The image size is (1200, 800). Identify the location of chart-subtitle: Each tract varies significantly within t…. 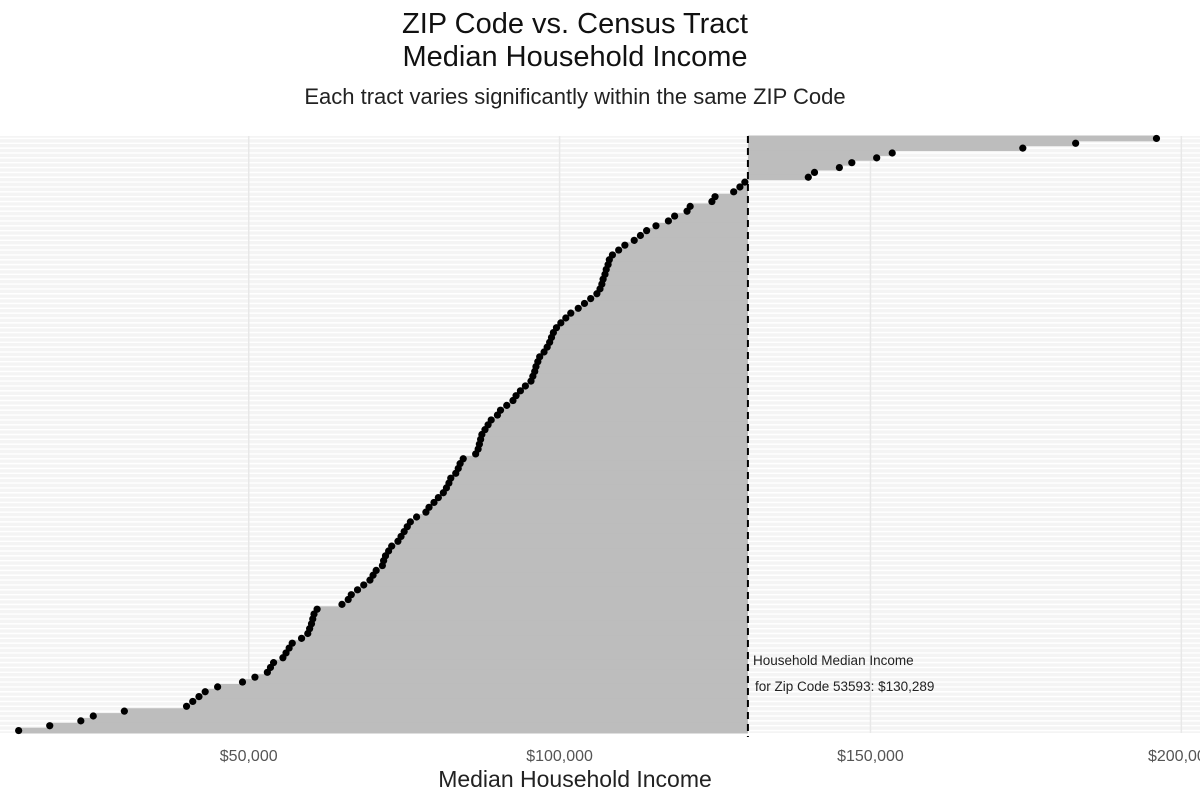
(575, 96).